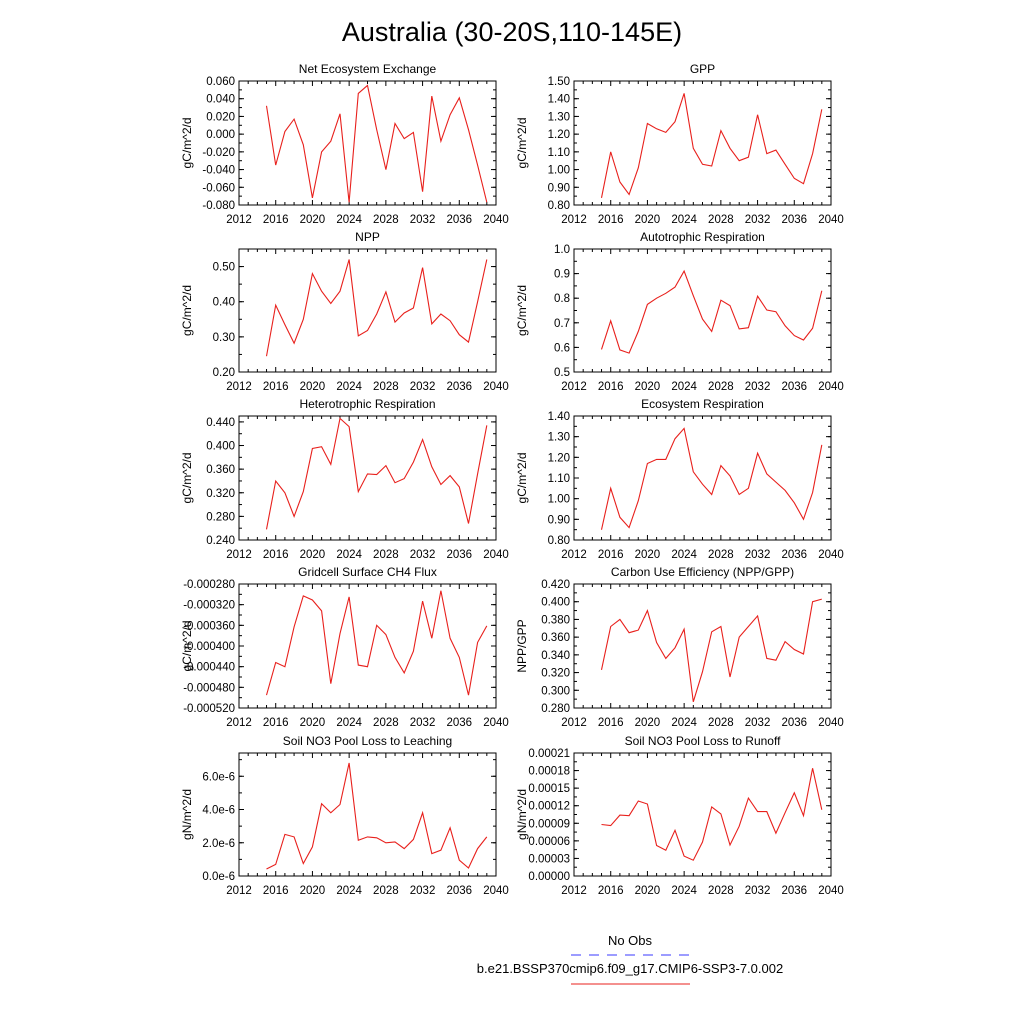  What do you see at coordinates (559, 117) in the screenshot?
I see `y-tick-label: 1.30` at bounding box center [559, 117].